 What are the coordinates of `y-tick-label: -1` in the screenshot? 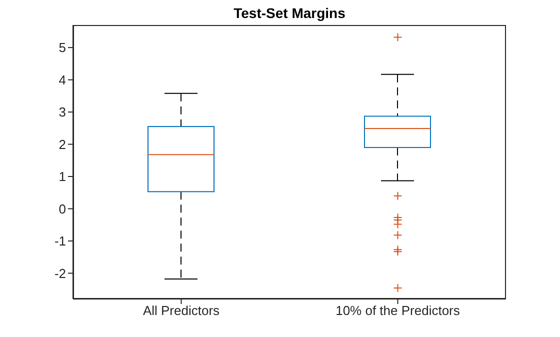 It's located at (60, 241).